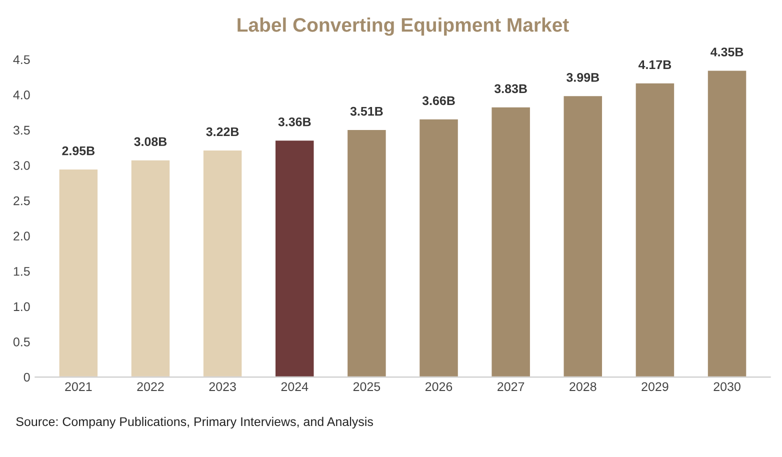 This screenshot has height=457, width=782. I want to click on x-tick-label: 2025, so click(366, 387).